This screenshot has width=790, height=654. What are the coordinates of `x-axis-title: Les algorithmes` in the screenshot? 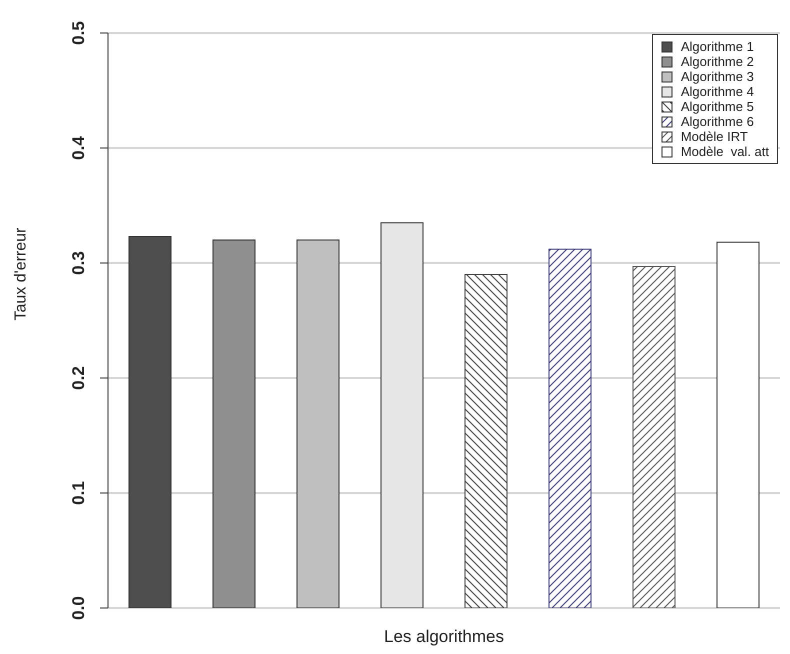 It's located at (444, 636).